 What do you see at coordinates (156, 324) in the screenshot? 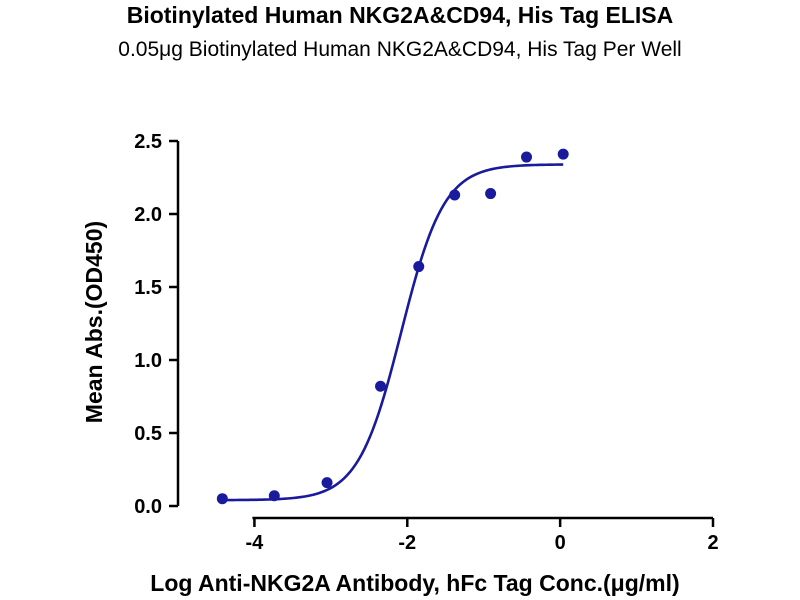
I see `y-ticks: 0.0 0.5 1.0 1.5 2.0 2.5` at bounding box center [156, 324].